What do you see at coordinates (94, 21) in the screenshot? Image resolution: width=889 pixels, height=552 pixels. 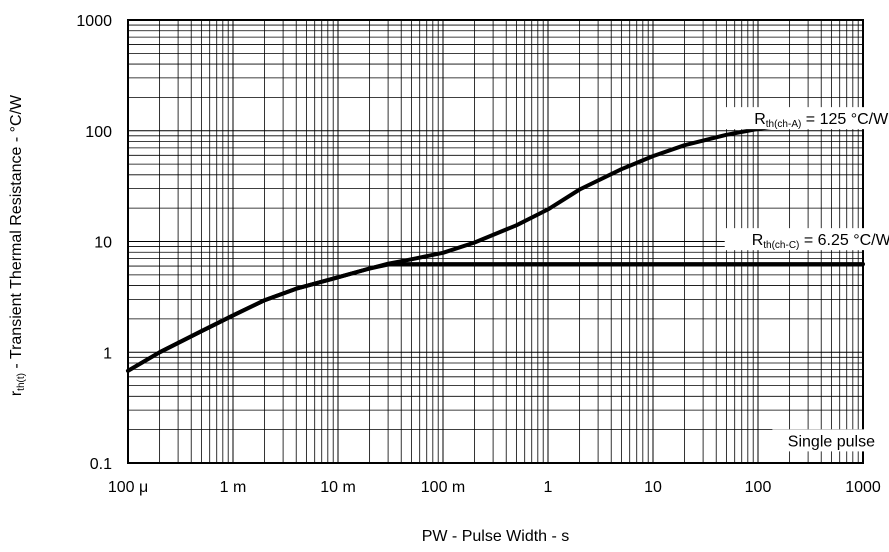 I see `y-tick-label: 1000` at bounding box center [94, 21].